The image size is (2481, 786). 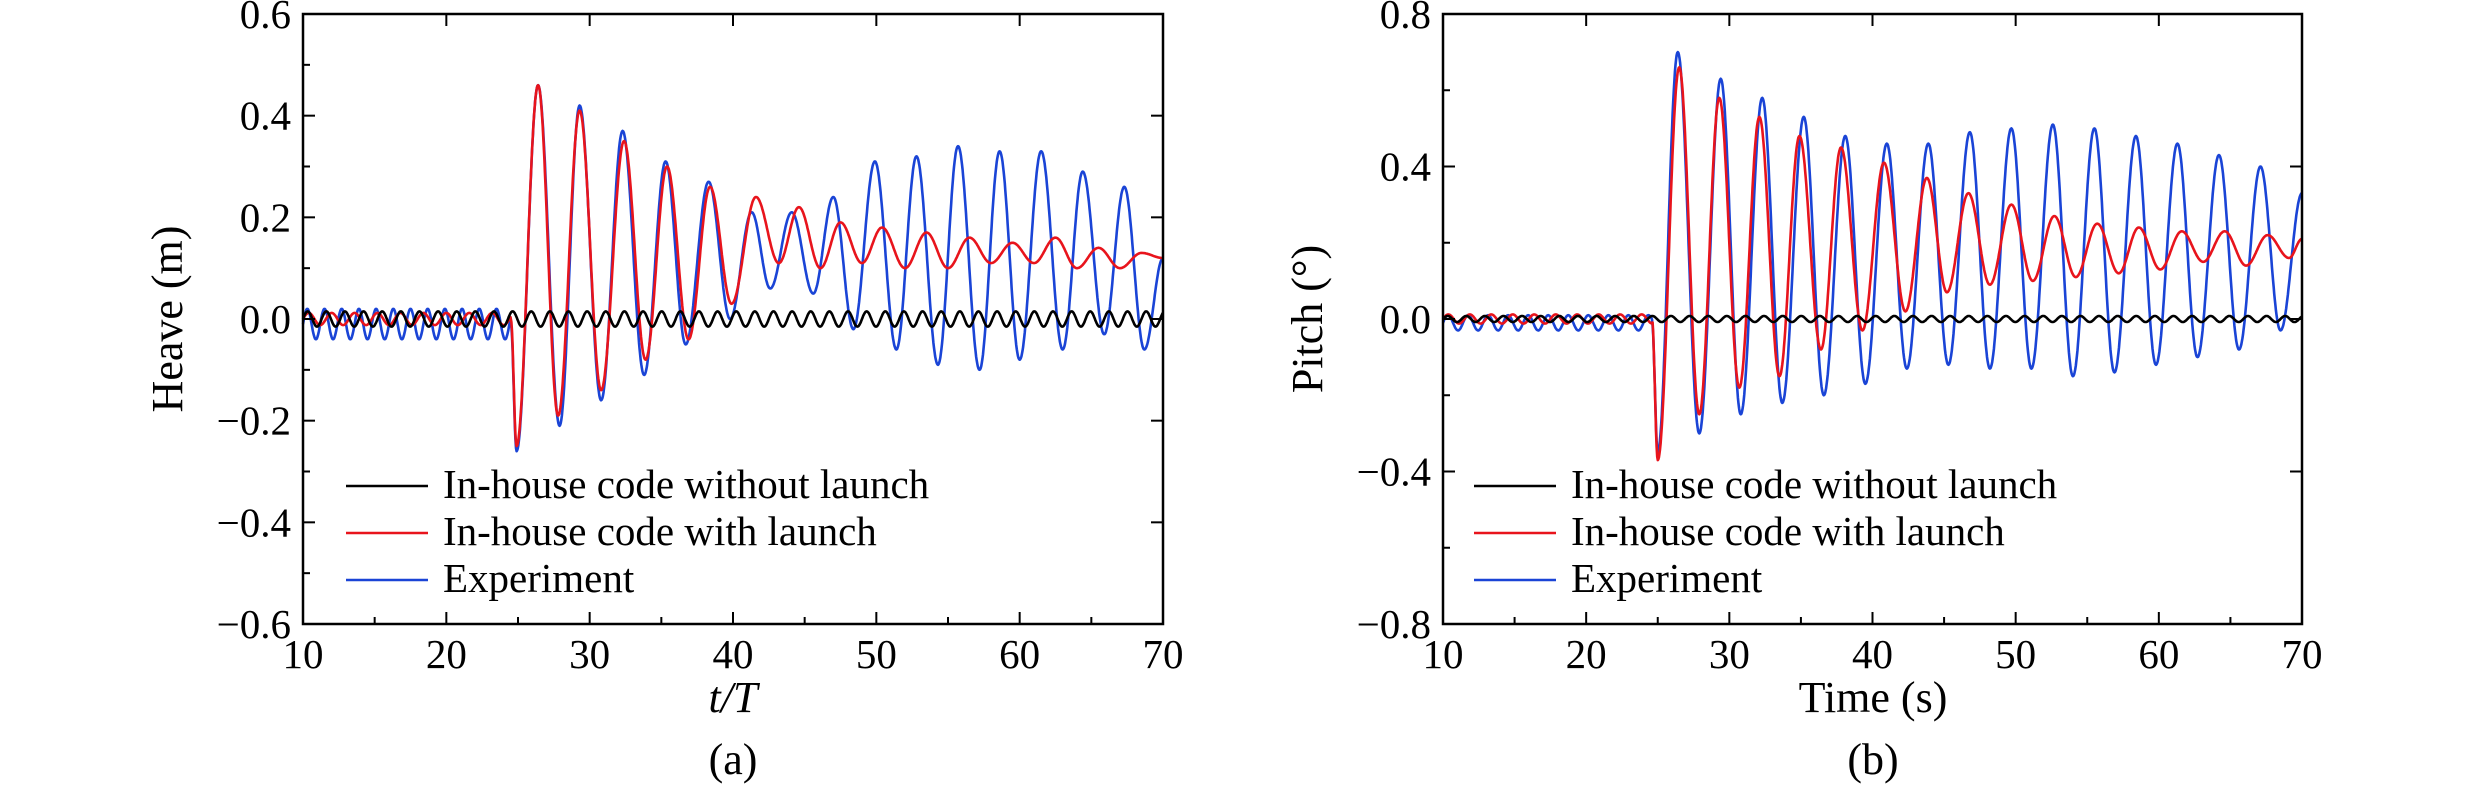 I want to click on panel-a-ytick-label: −0.2, so click(x=254, y=421).